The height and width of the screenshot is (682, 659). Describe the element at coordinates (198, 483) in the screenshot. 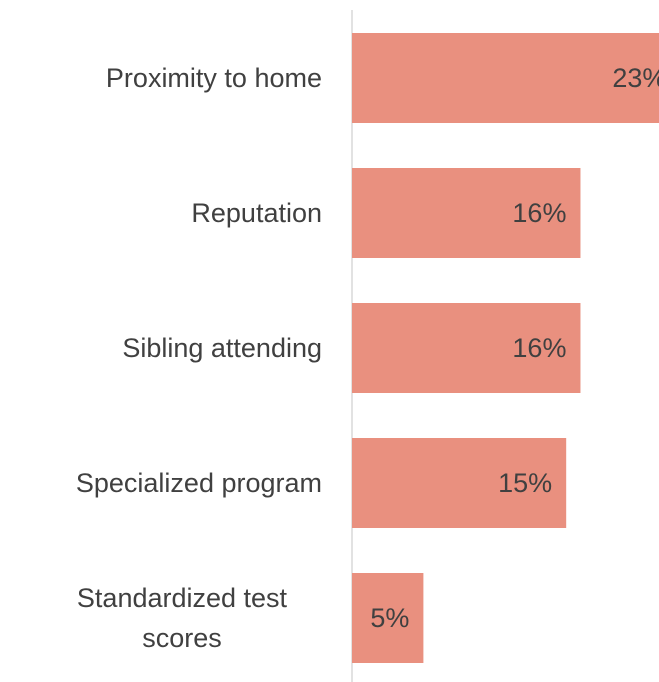

I see `y-tick-label: Specialized program` at that location.